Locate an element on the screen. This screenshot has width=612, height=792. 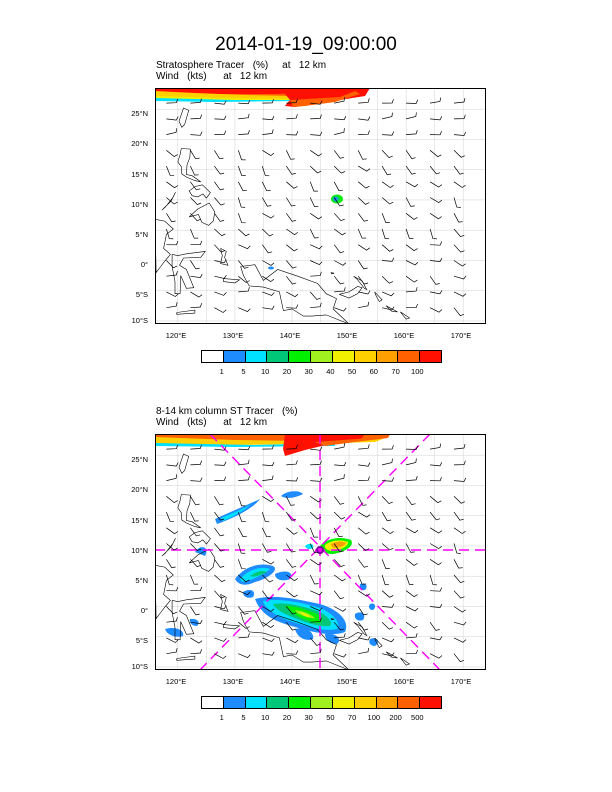
panel1-stratosphere-band is located at coordinates (262, 97).